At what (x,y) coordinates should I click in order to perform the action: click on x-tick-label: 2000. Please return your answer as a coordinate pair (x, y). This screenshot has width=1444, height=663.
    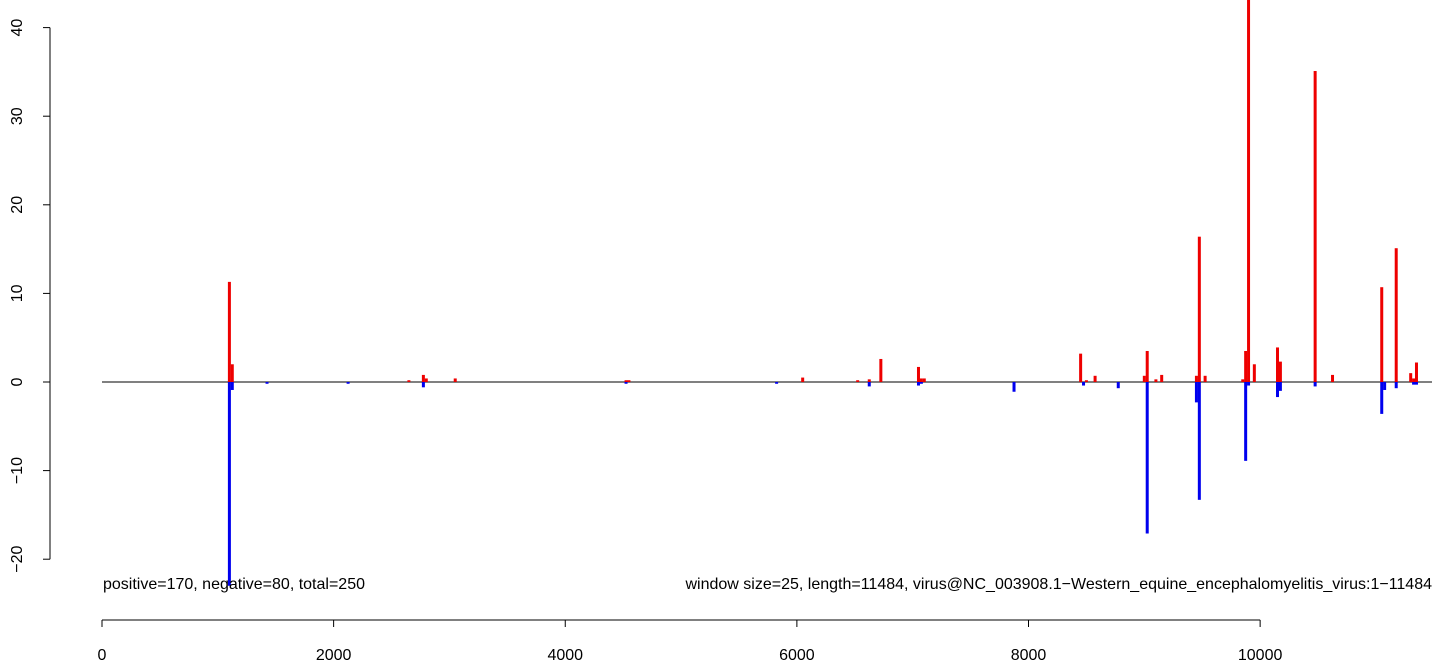
    Looking at the image, I should click on (334, 655).